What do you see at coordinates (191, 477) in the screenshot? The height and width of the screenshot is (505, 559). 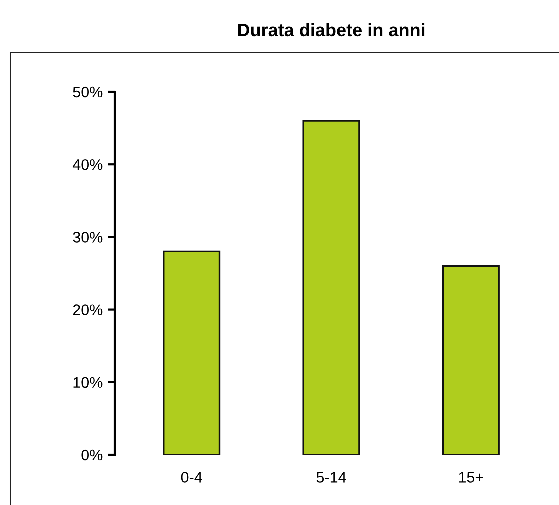 I see `x-tick-label: 0-4` at bounding box center [191, 477].